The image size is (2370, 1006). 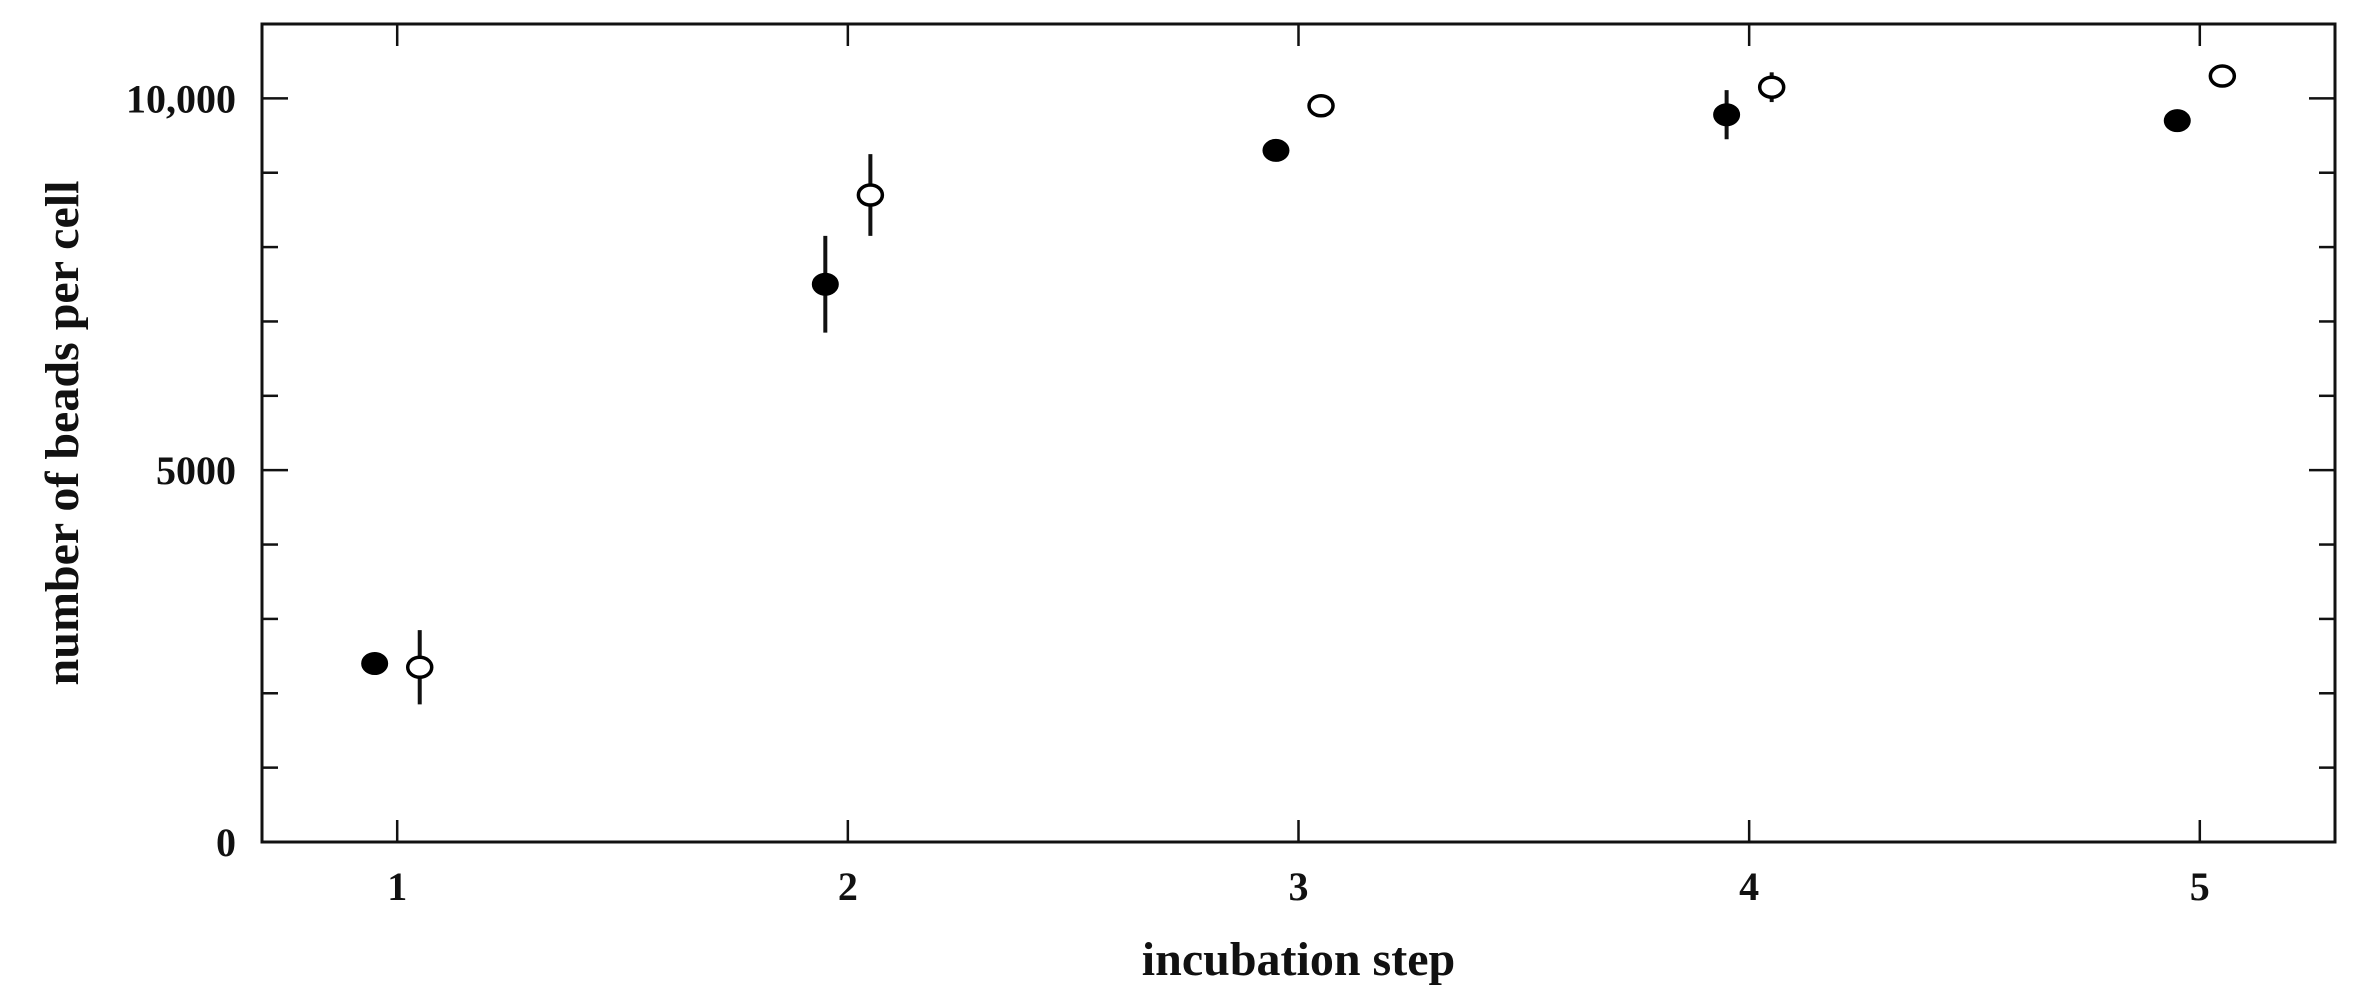 I want to click on y-tick-label: 0, so click(x=226, y=842).